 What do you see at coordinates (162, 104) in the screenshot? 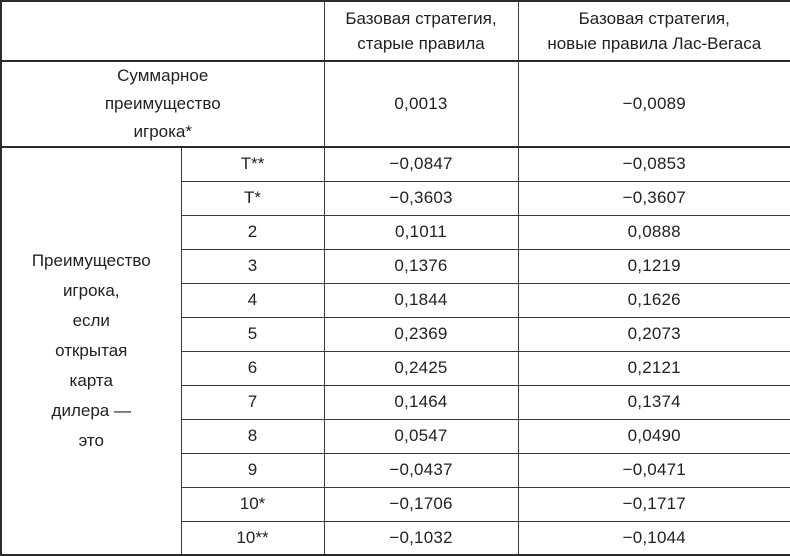
I see `summary-label: Суммарное преимущество игрока*` at bounding box center [162, 104].